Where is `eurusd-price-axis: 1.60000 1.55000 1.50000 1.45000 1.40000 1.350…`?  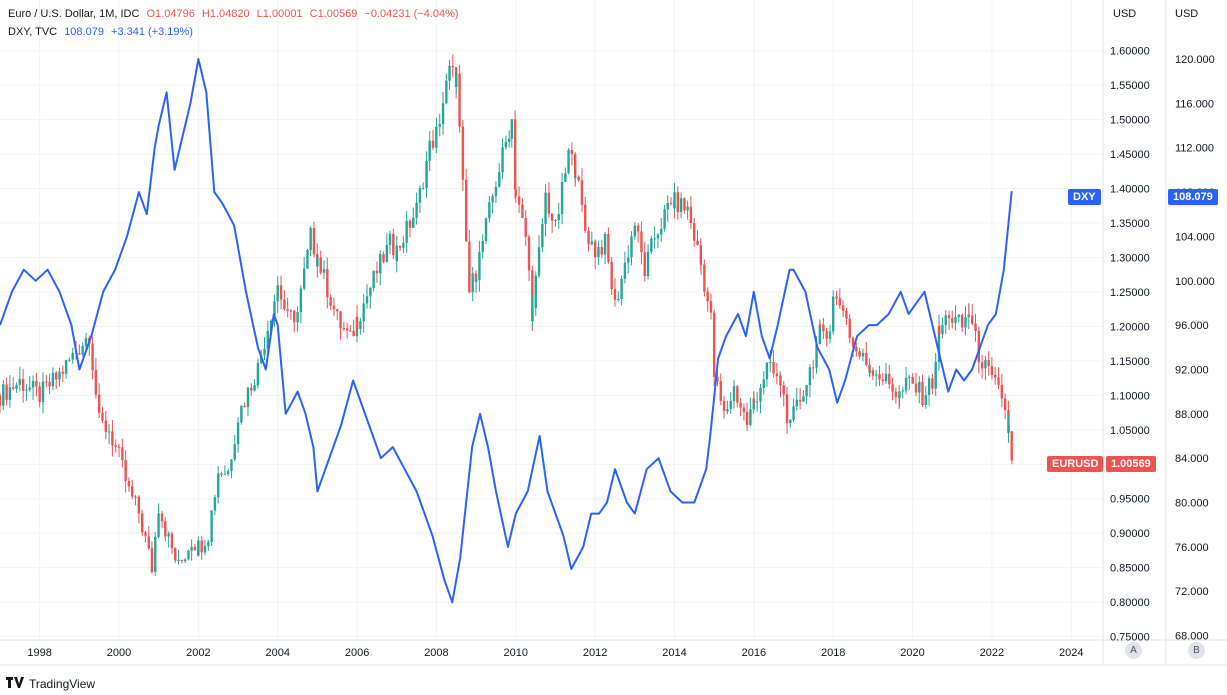 eurusd-price-axis: 1.60000 1.55000 1.50000 1.45000 1.40000 1.350… is located at coordinates (1130, 345).